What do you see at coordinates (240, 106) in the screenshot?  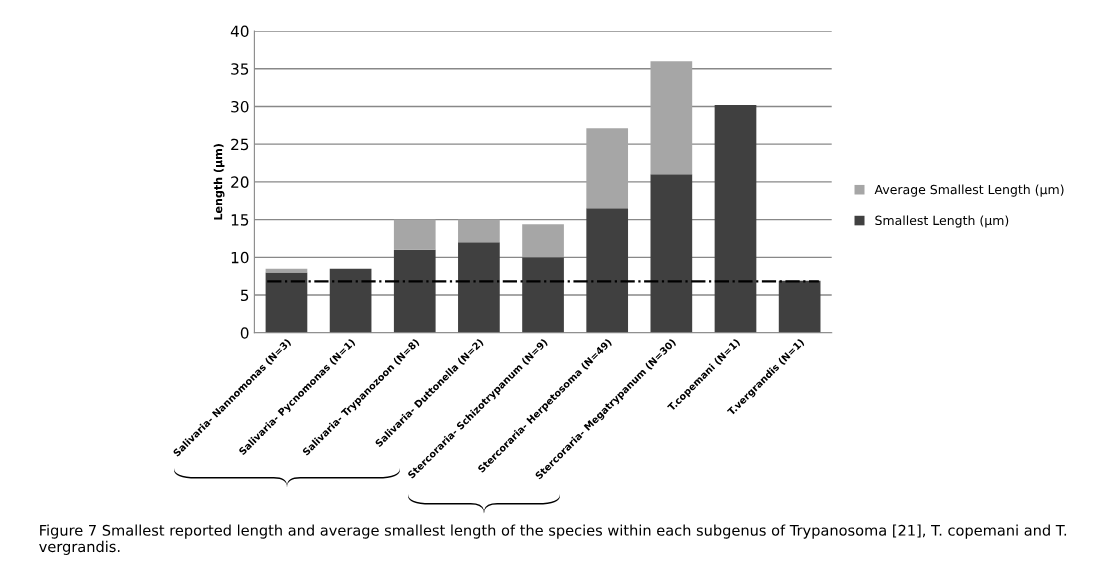 I see `y-tick-label: 30` at bounding box center [240, 106].